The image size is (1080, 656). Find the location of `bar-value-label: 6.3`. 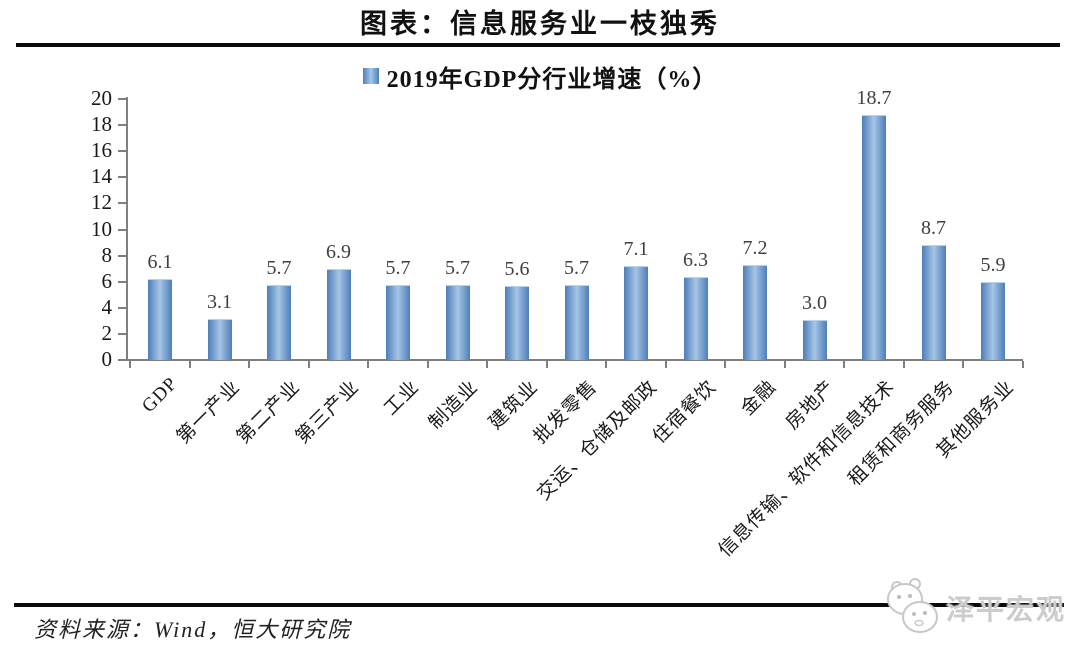

bar-value-label: 6.3 is located at coordinates (695, 260).